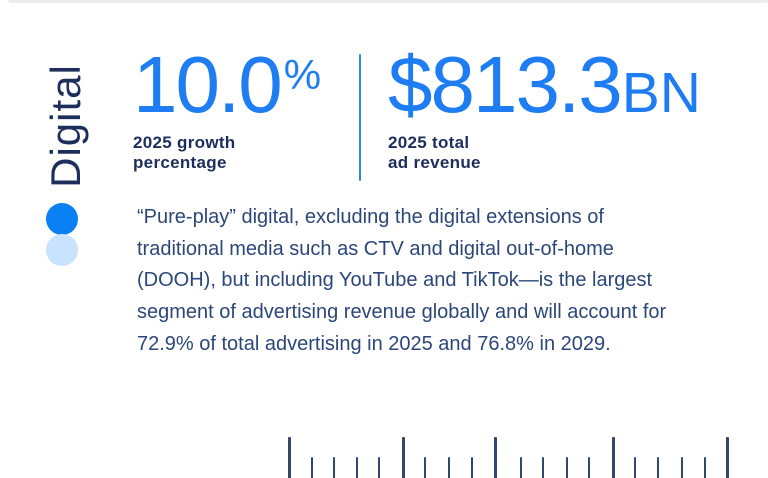 Image resolution: width=768 pixels, height=478 pixels. I want to click on category-title: Digital, so click(65, 126).